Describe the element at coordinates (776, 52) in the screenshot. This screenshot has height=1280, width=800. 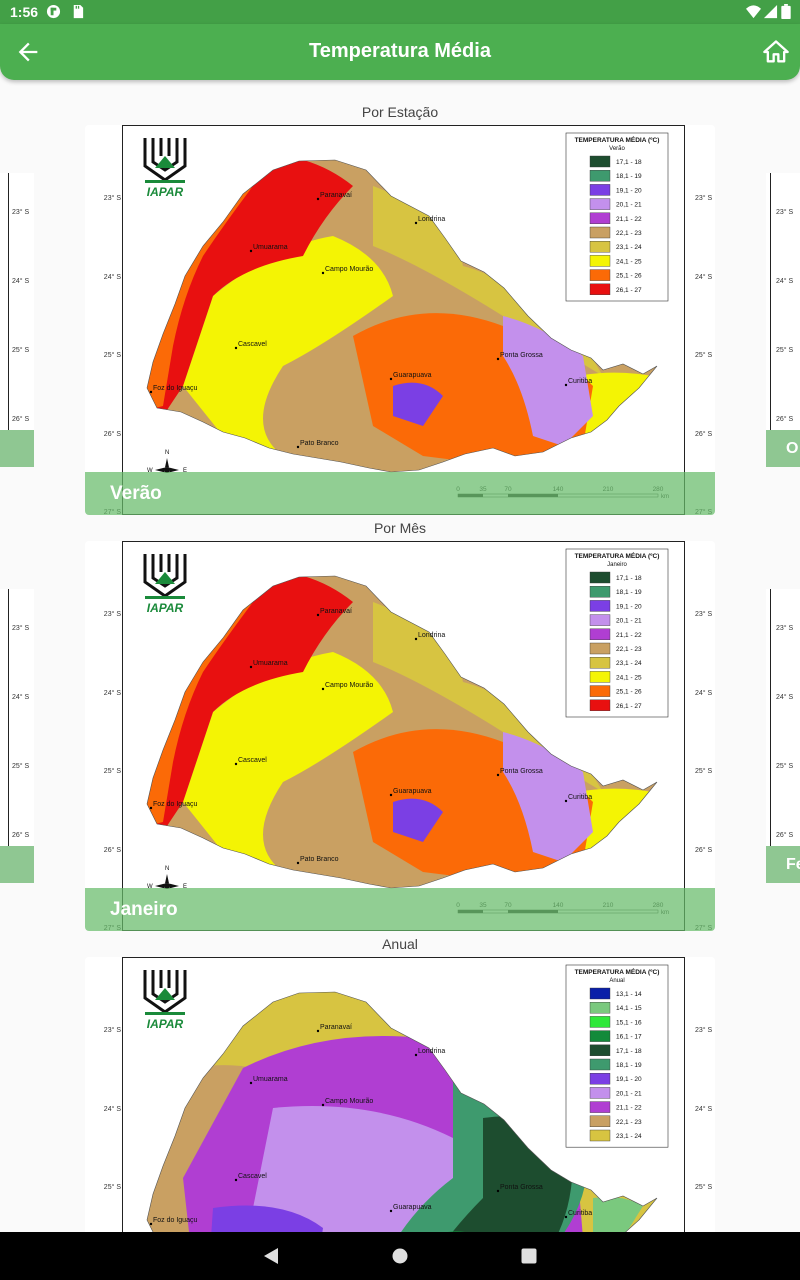
I see `home-button` at that location.